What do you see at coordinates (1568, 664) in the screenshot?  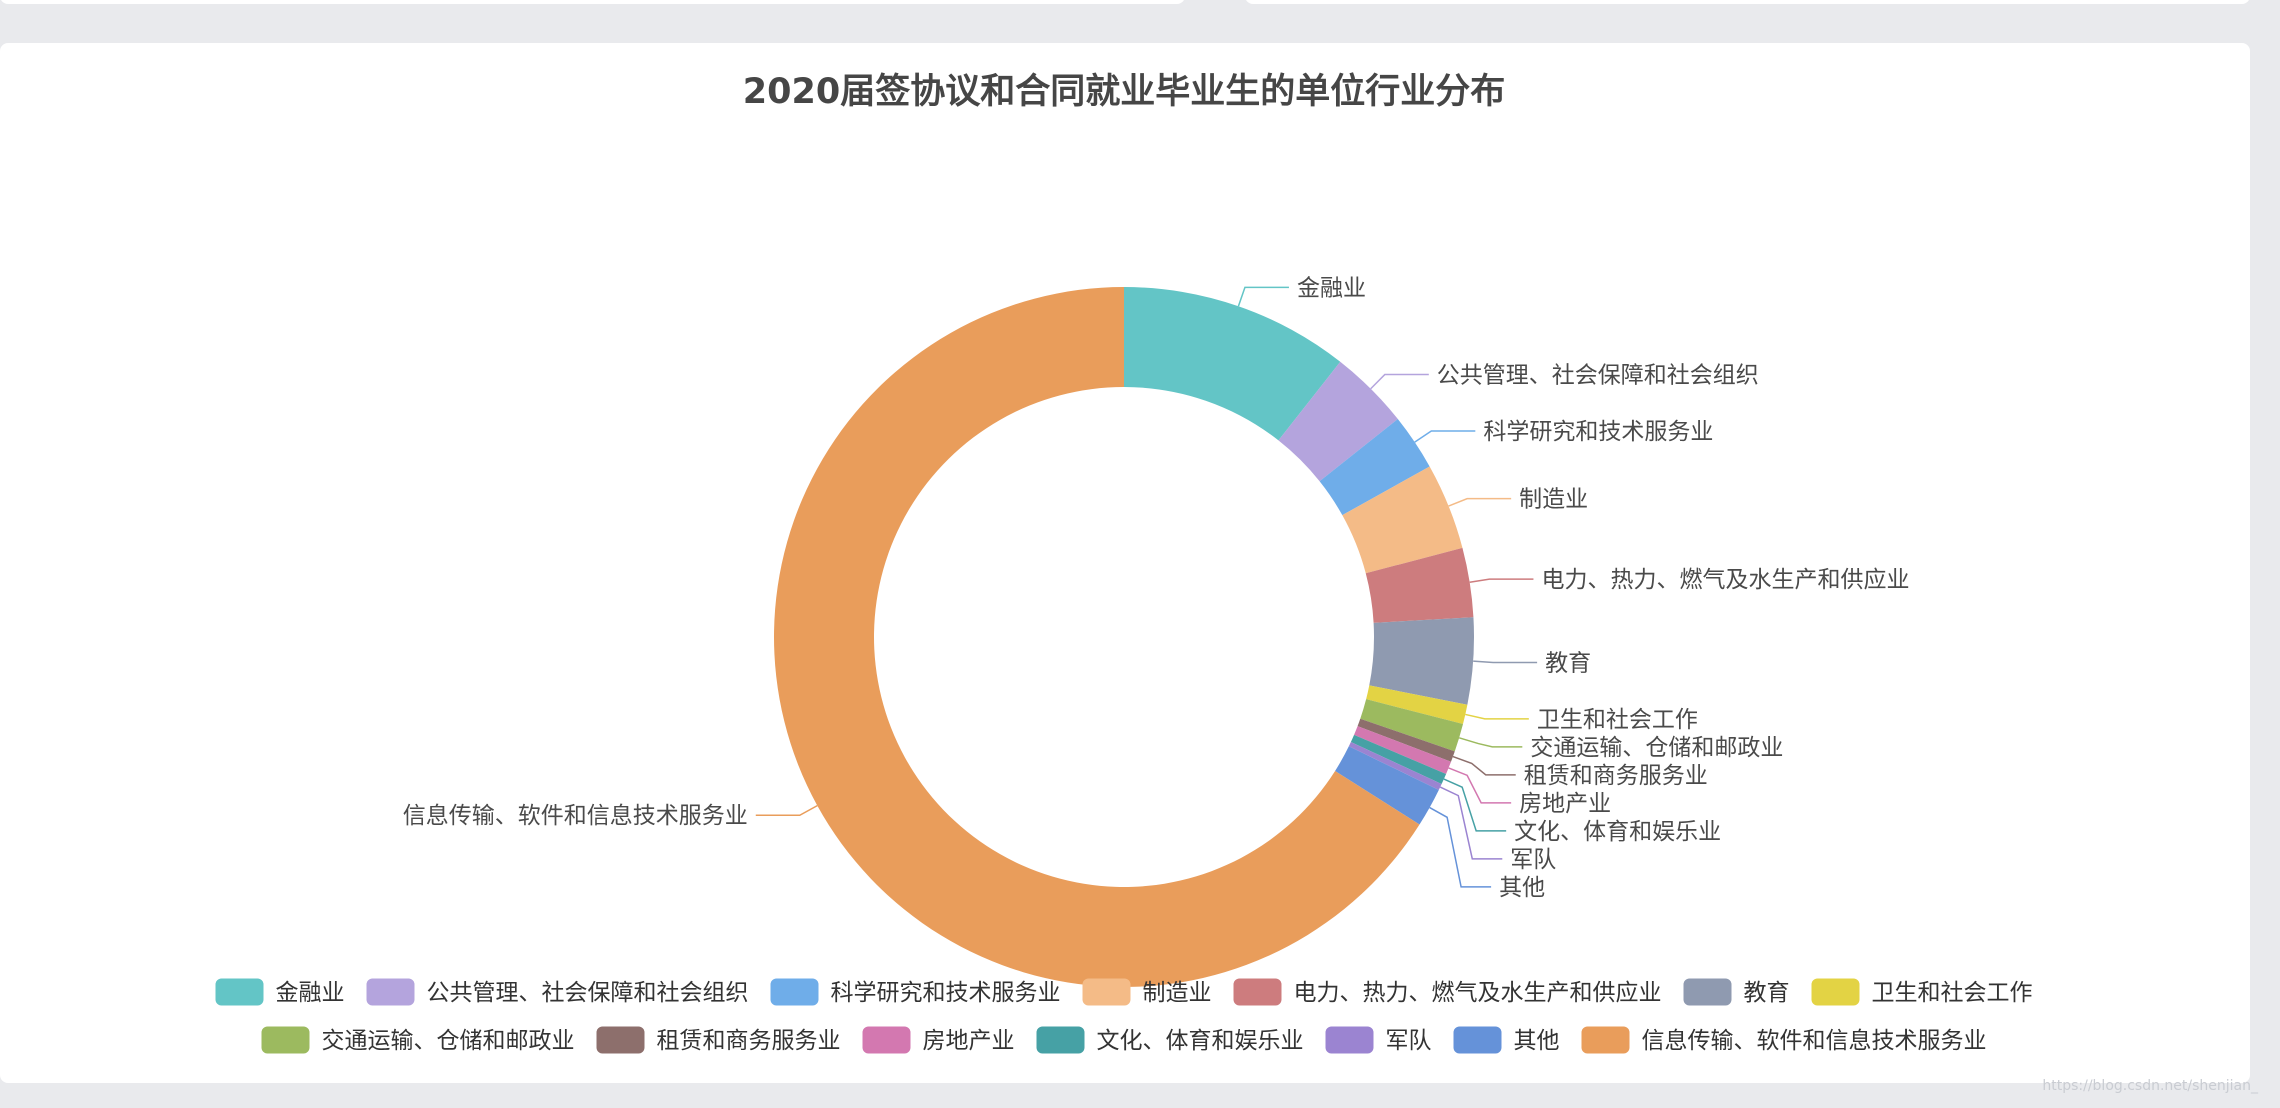 I see `slice-label: 教育` at bounding box center [1568, 664].